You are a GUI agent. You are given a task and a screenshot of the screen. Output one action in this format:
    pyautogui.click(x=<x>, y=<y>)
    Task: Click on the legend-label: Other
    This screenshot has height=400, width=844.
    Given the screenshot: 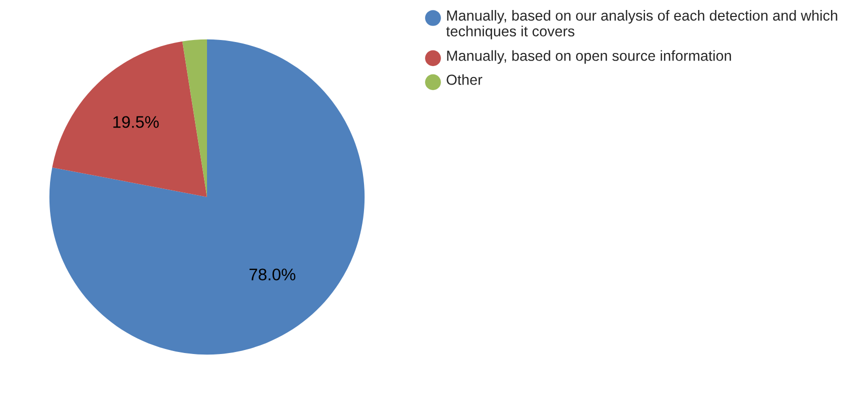 What is the action you would take?
    pyautogui.click(x=464, y=79)
    